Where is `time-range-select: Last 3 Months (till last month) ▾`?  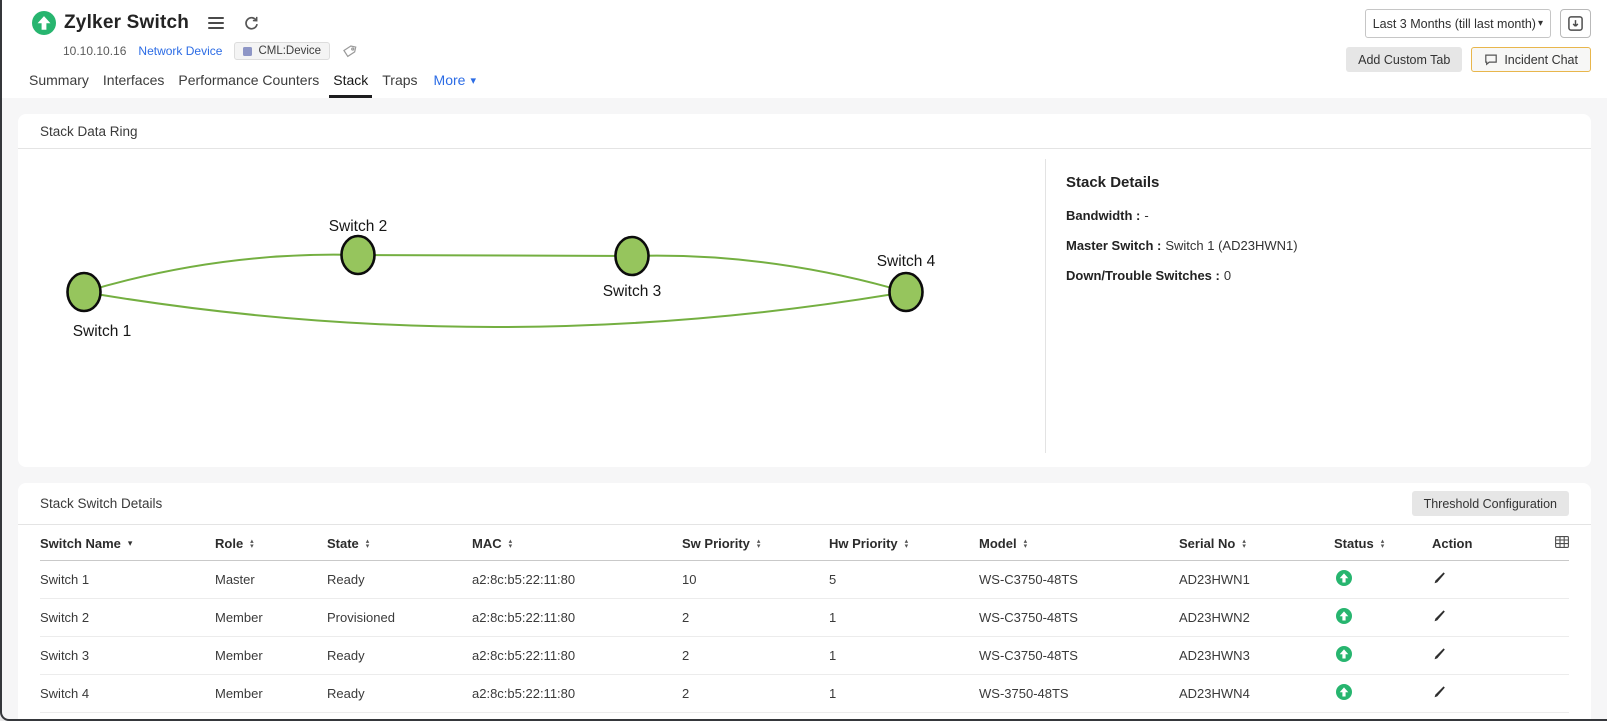
time-range-select: Last 3 Months (till last month) ▾ is located at coordinates (1457, 23).